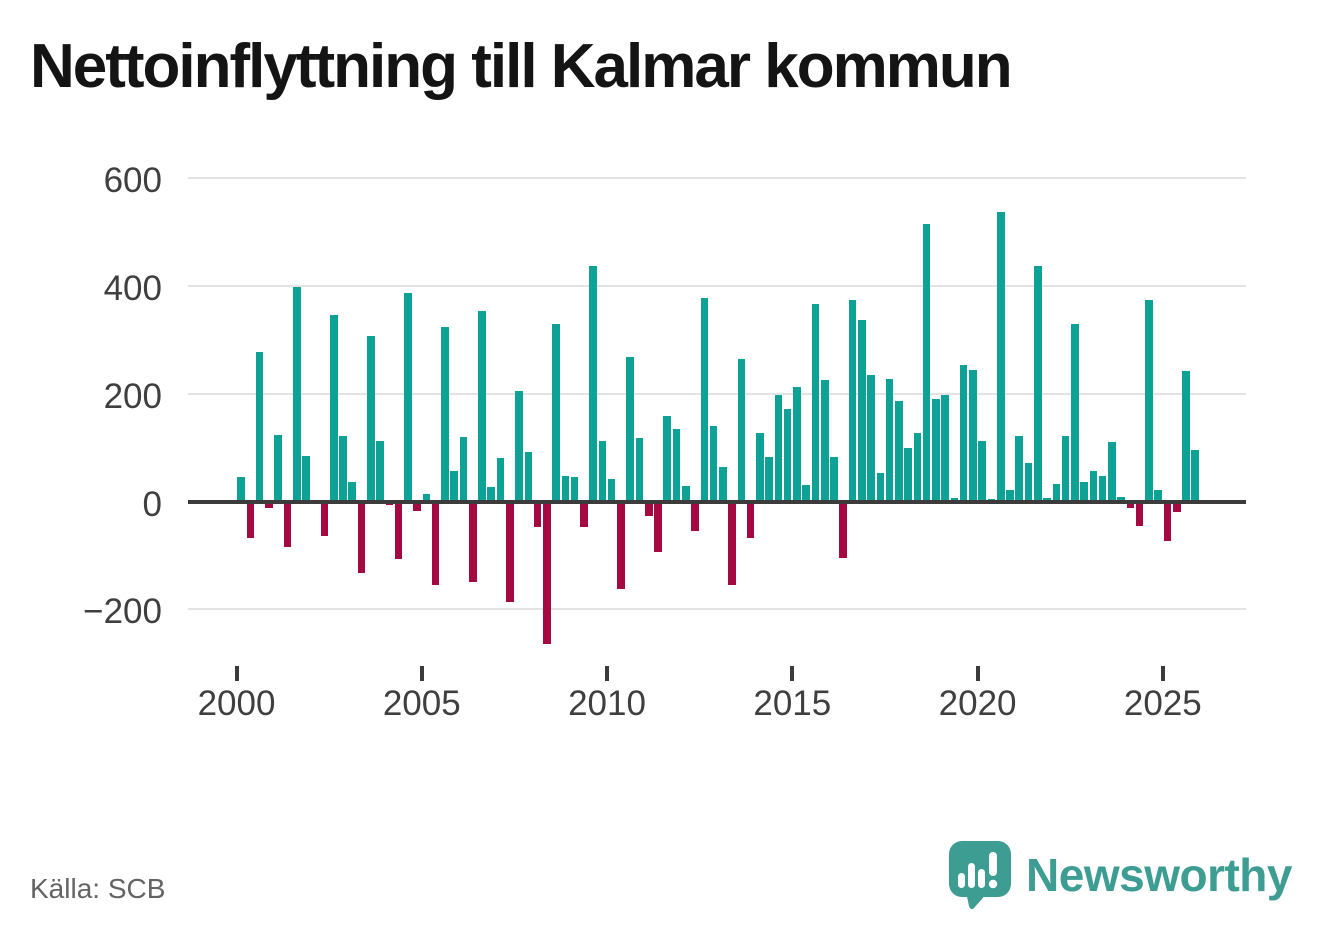 The width and height of the screenshot is (1322, 939). What do you see at coordinates (1093, 486) in the screenshot?
I see `bar-2023-Q1` at bounding box center [1093, 486].